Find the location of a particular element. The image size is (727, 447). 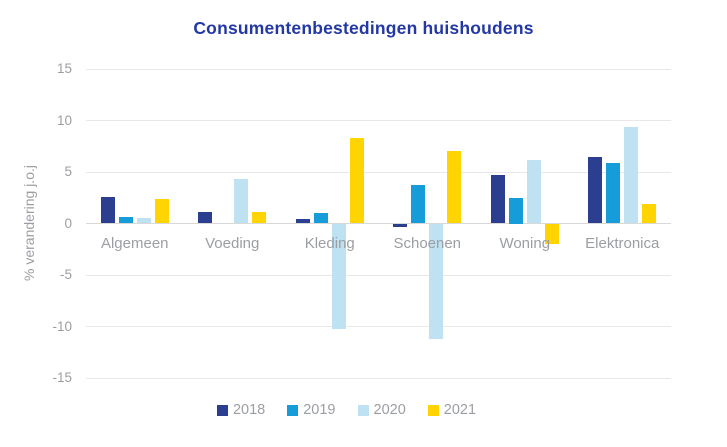

legend-item-2019: 2019 is located at coordinates (311, 410).